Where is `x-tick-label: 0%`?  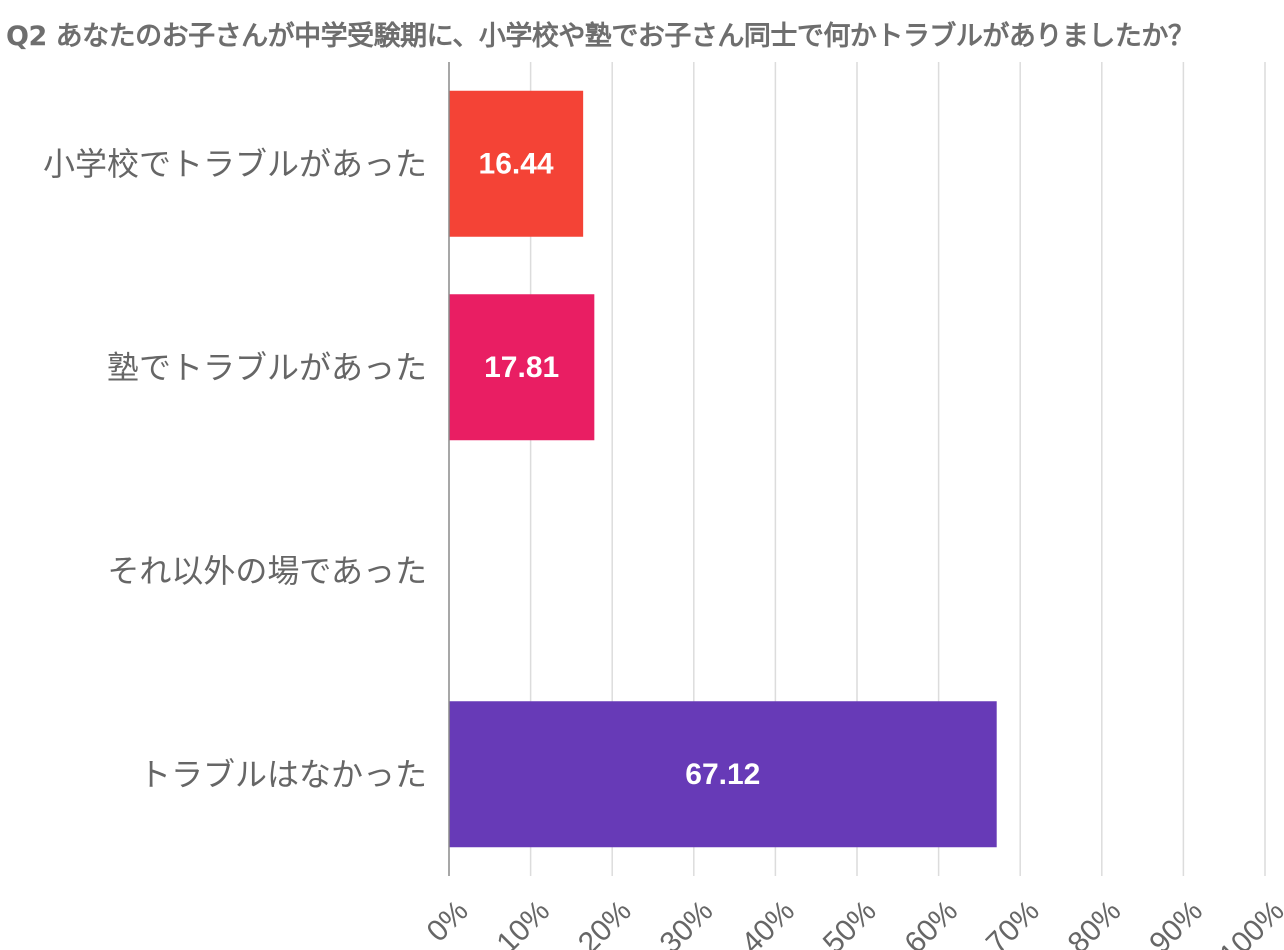 x-tick-label: 0% is located at coordinates (448, 921).